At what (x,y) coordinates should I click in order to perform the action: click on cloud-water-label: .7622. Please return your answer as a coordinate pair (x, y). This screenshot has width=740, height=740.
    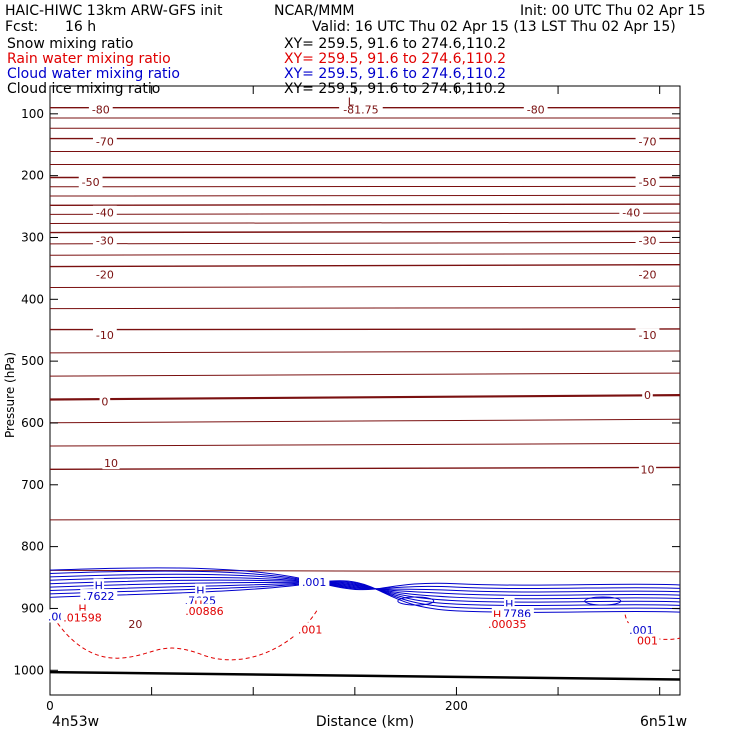
    Looking at the image, I should click on (99, 596).